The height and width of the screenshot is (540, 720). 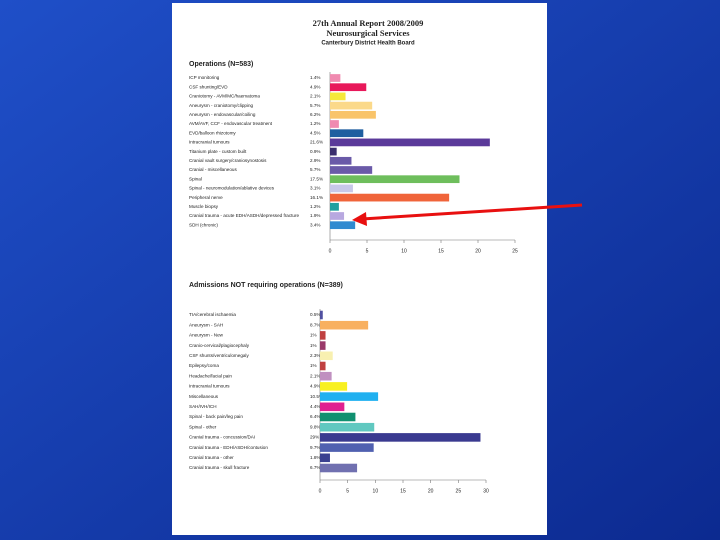 I want to click on category-label: Cranial trauma - concussion/DAI, so click(x=222, y=437).